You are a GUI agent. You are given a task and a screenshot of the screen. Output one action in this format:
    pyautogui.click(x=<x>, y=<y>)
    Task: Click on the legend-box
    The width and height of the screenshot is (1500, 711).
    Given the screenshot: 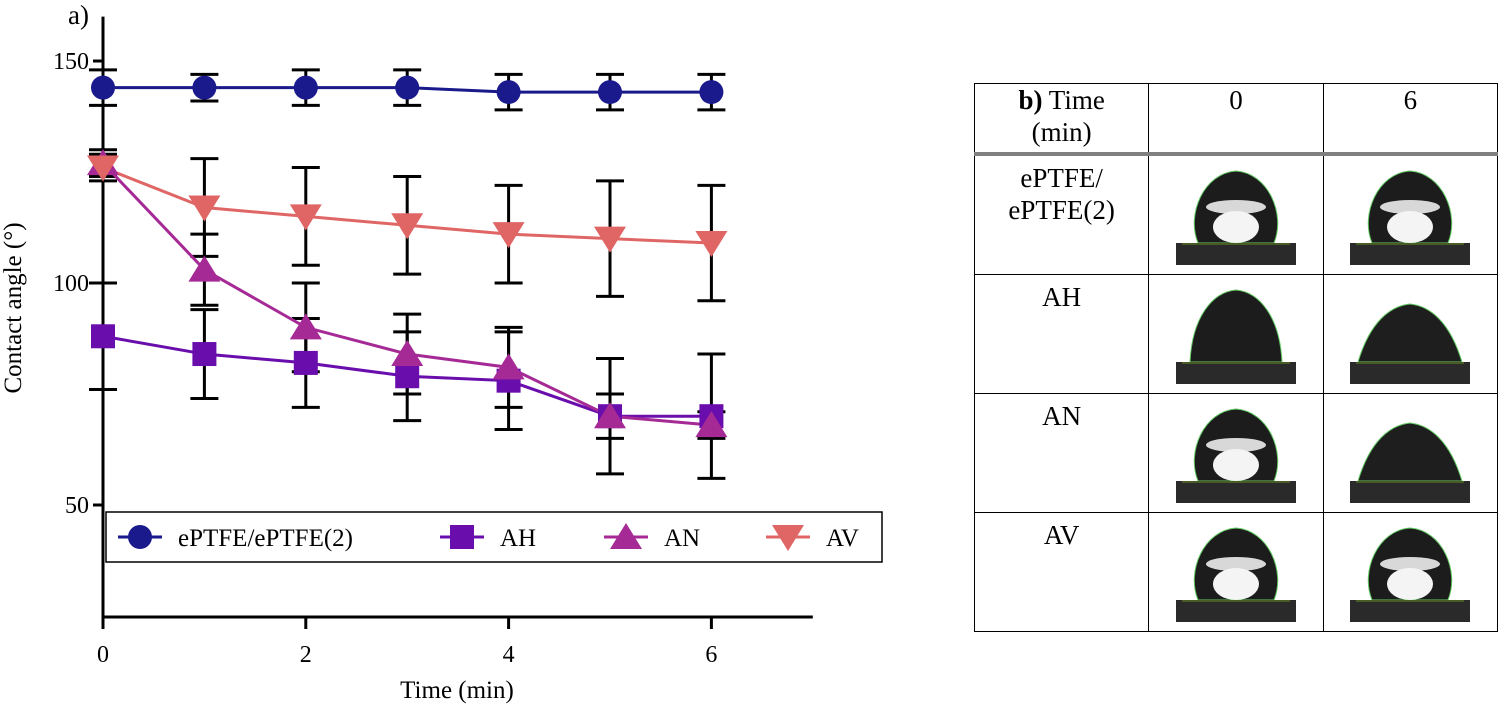 What is the action you would take?
    pyautogui.click(x=494, y=537)
    